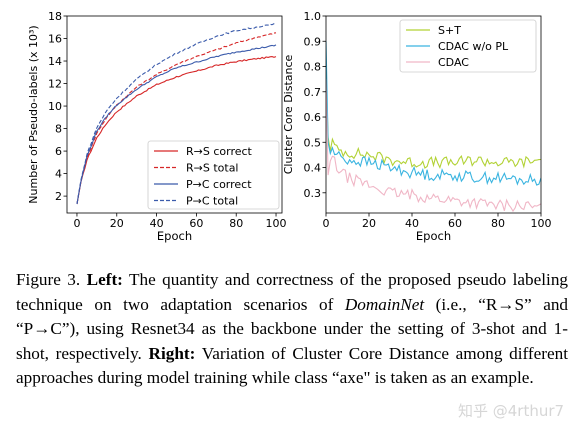 The height and width of the screenshot is (442, 583). Describe the element at coordinates (55, 39) in the screenshot. I see `y-tick-label-0-7: 16` at that location.